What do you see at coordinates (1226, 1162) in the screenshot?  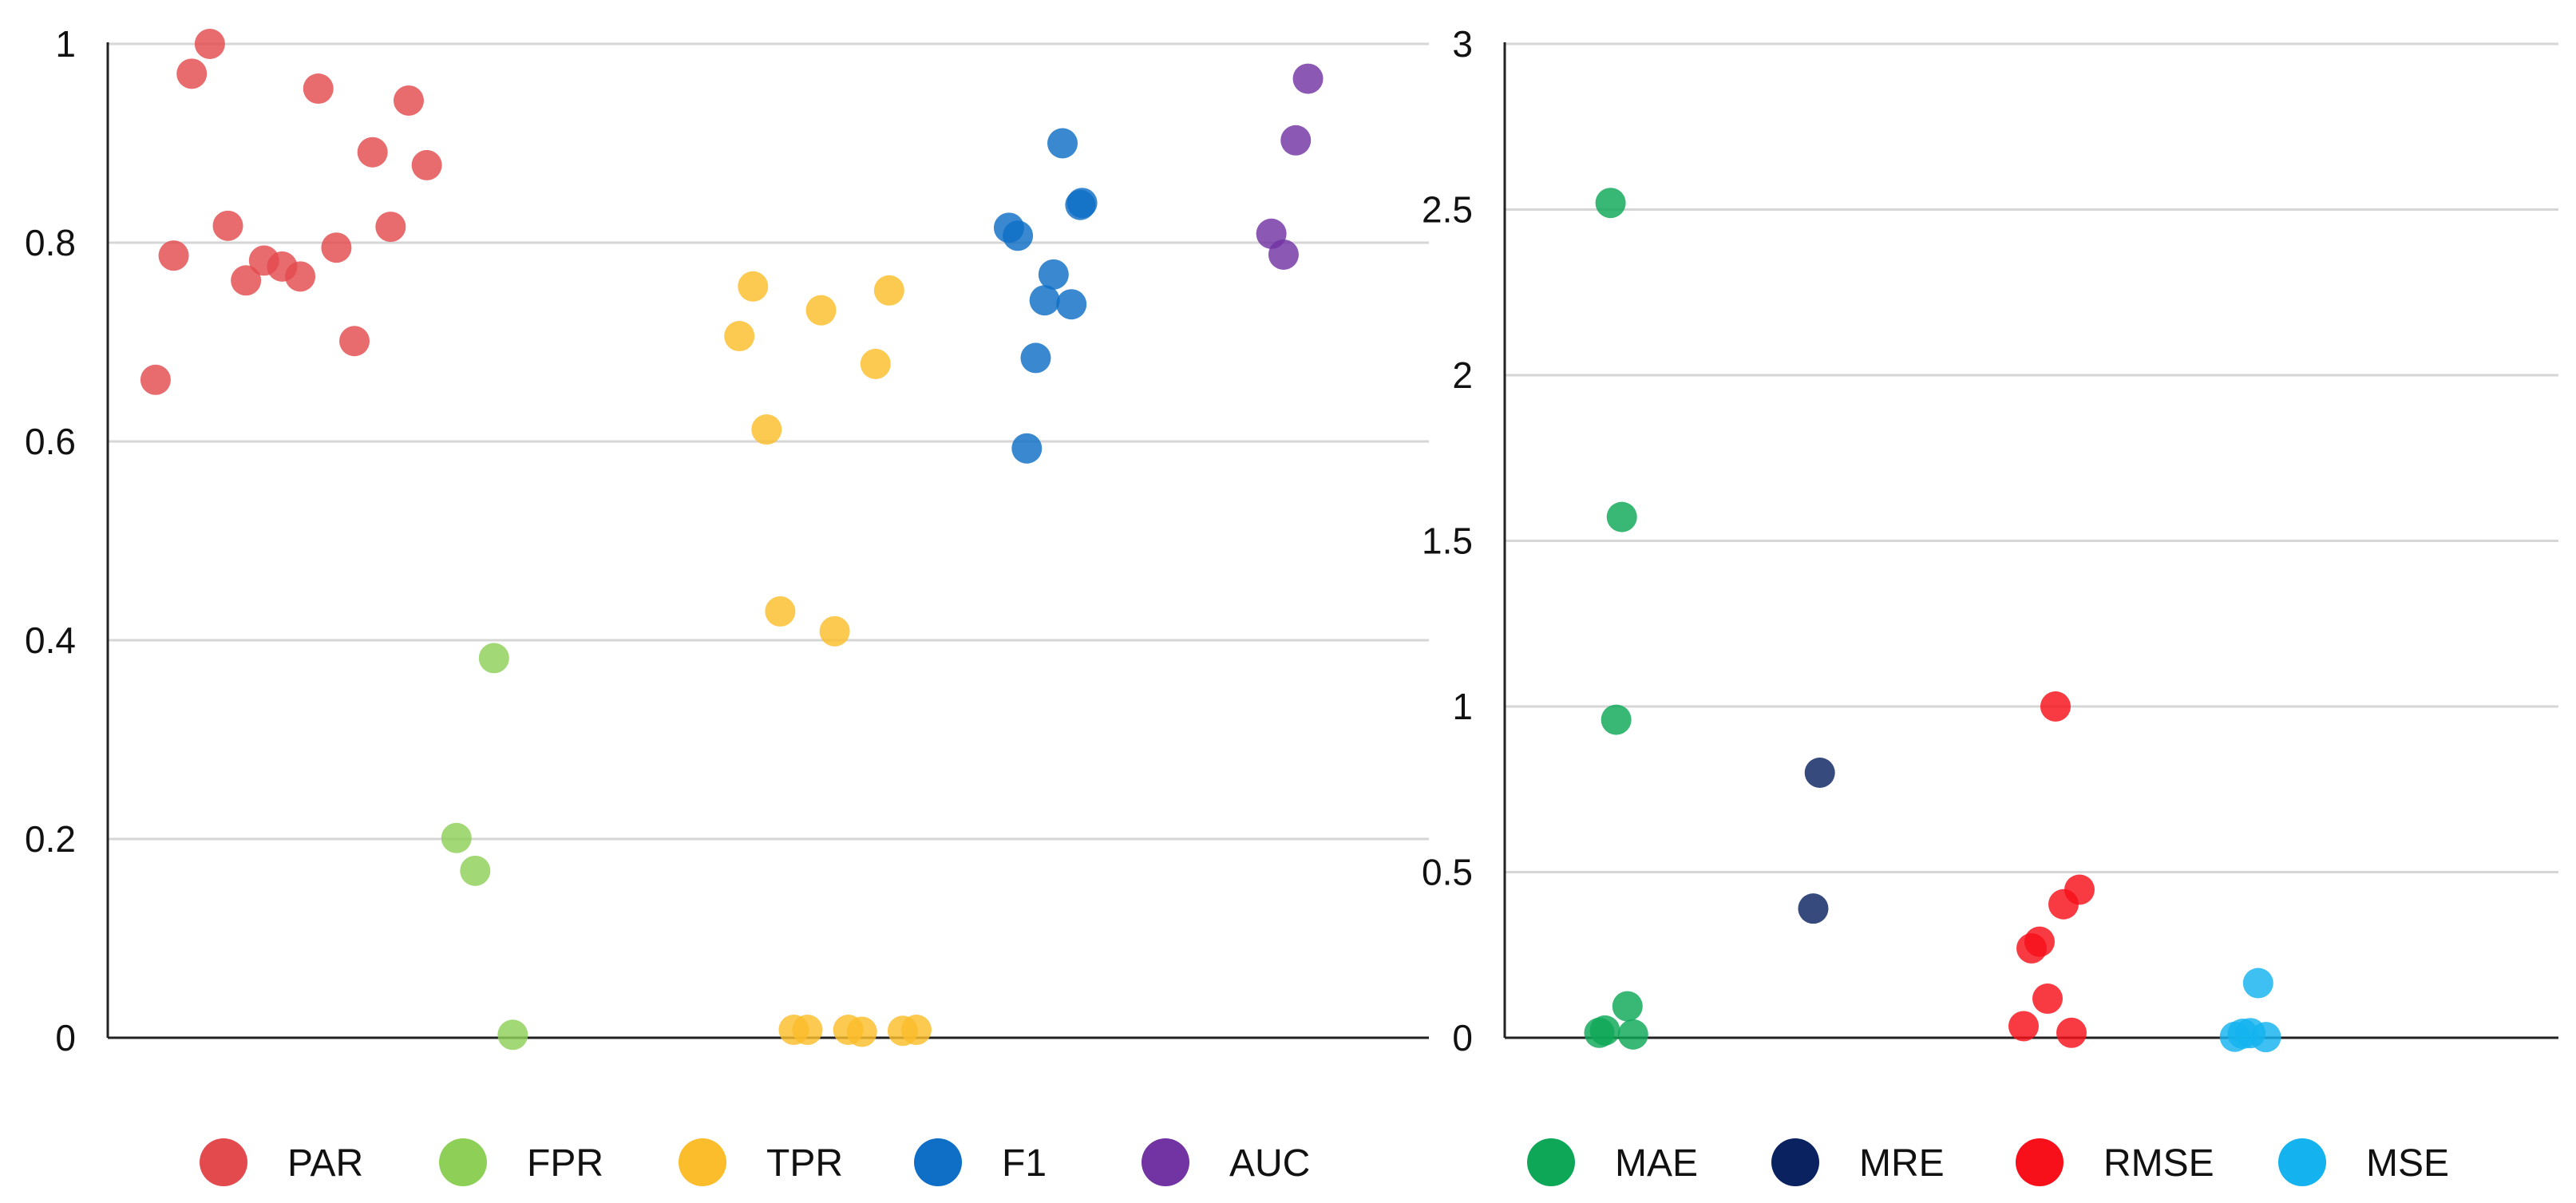 I see `legend-item-auc: AUC` at bounding box center [1226, 1162].